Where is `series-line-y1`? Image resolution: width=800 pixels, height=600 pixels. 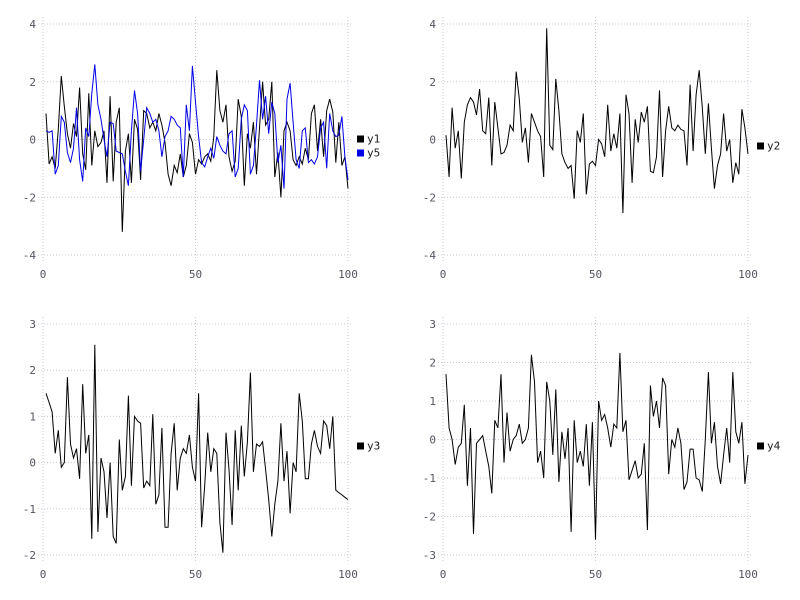
series-line-y1 is located at coordinates (197, 151).